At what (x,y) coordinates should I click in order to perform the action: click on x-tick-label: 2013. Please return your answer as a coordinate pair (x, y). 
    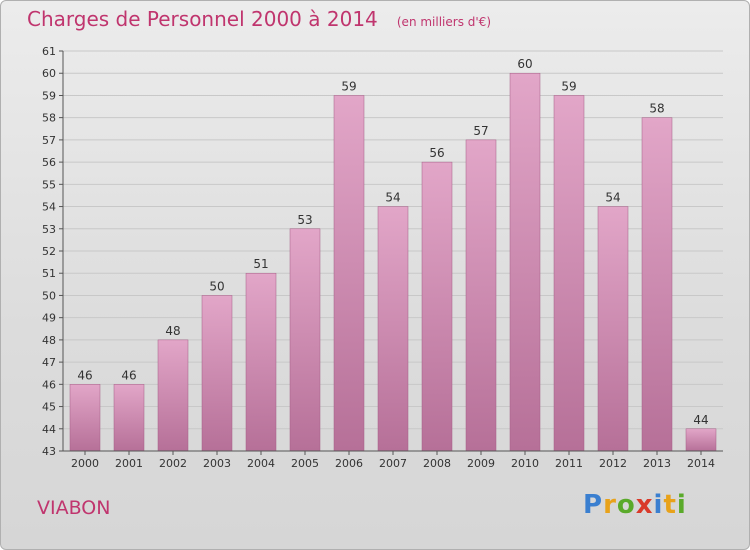
    Looking at the image, I should click on (657, 463).